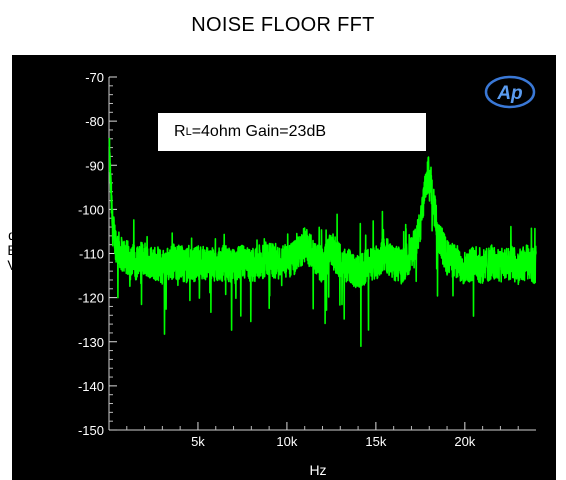  I want to click on annotation-symbol: R, so click(180, 131).